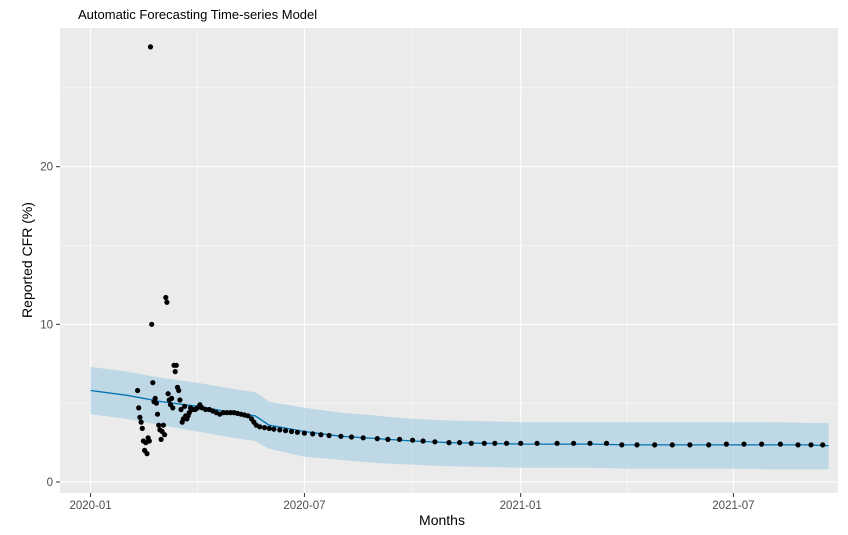  What do you see at coordinates (197, 14) in the screenshot?
I see `chart-title: Automatic Forecasting Time-series Model` at bounding box center [197, 14].